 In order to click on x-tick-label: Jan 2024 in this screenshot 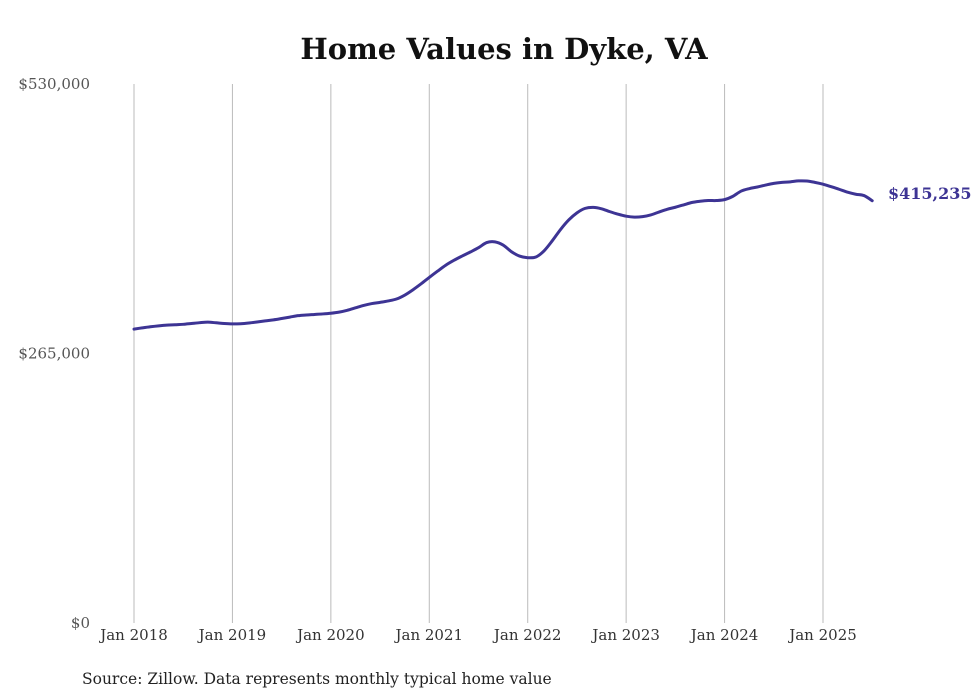, I will do `click(724, 635)`.